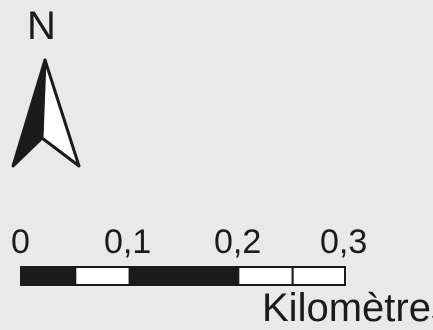 The image size is (433, 330). Describe the element at coordinates (238, 242) in the screenshot. I see `scale-tick-label-0-2: 0,2` at that location.